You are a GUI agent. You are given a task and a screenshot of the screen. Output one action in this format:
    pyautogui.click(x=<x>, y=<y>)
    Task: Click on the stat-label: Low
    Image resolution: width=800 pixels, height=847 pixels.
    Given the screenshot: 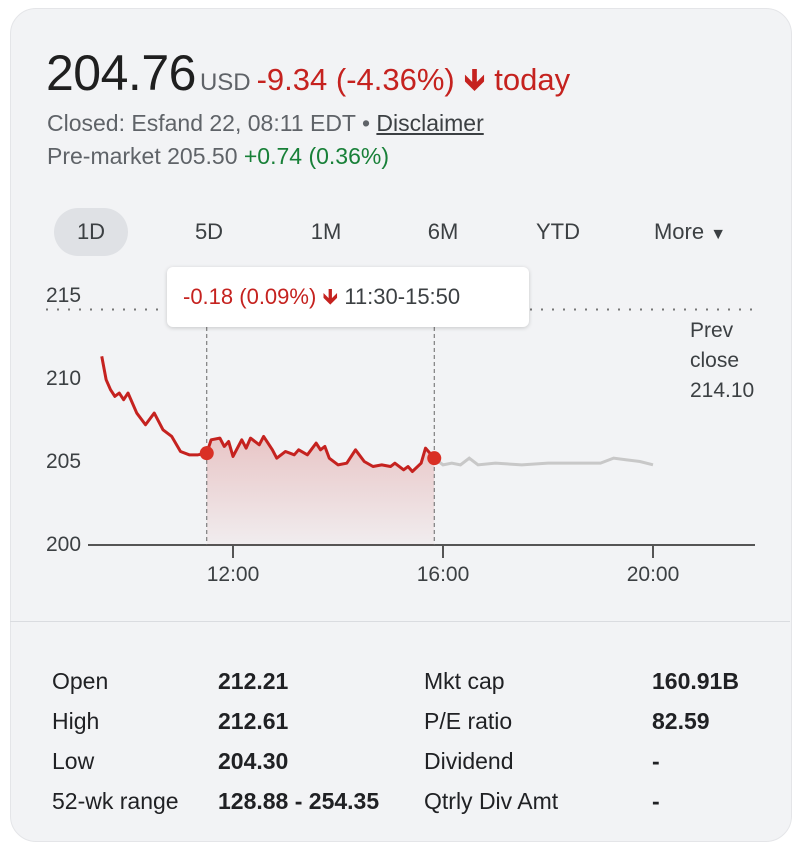 What is the action you would take?
    pyautogui.click(x=73, y=761)
    